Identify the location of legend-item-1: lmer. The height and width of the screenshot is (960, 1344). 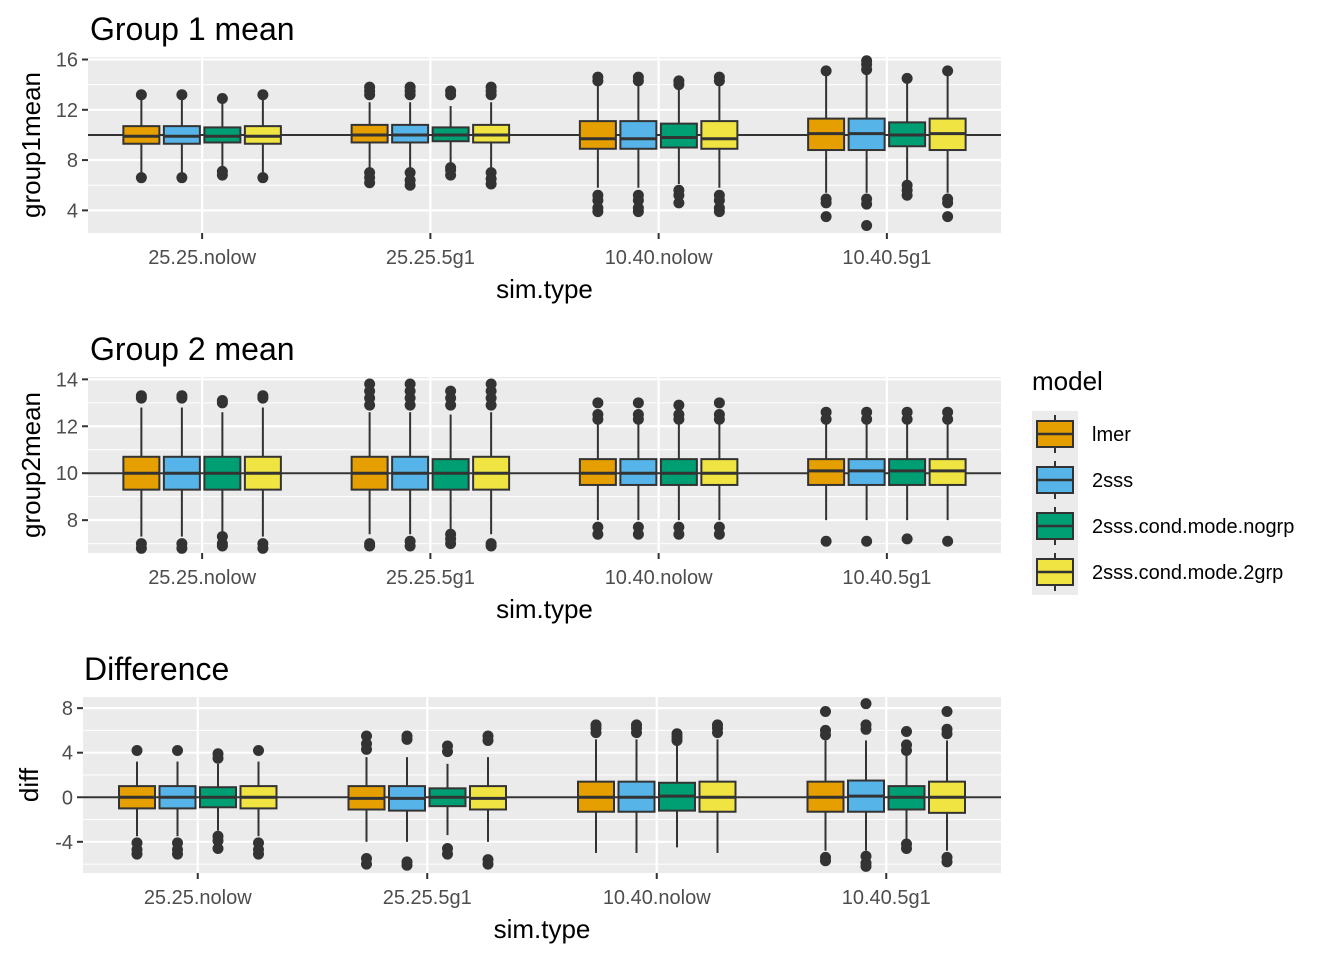
(1081, 434).